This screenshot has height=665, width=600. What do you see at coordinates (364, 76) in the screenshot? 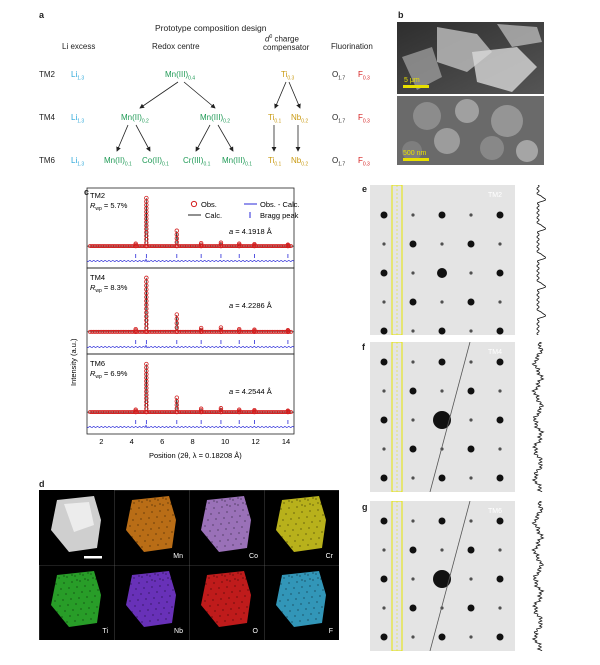
I see `tm2-f: F0.3` at bounding box center [364, 76].